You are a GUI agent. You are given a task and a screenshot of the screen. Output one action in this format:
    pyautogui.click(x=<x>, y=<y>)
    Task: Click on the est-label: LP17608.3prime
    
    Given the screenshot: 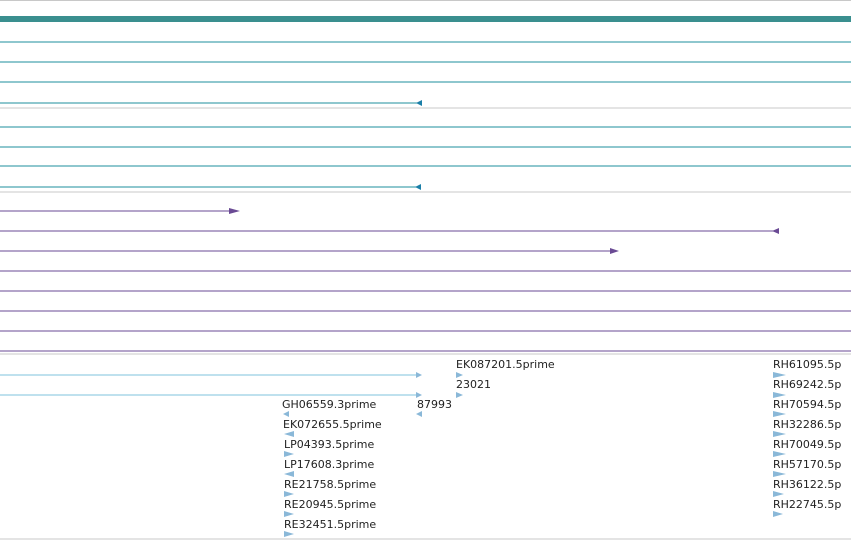 What is the action you would take?
    pyautogui.click(x=329, y=464)
    